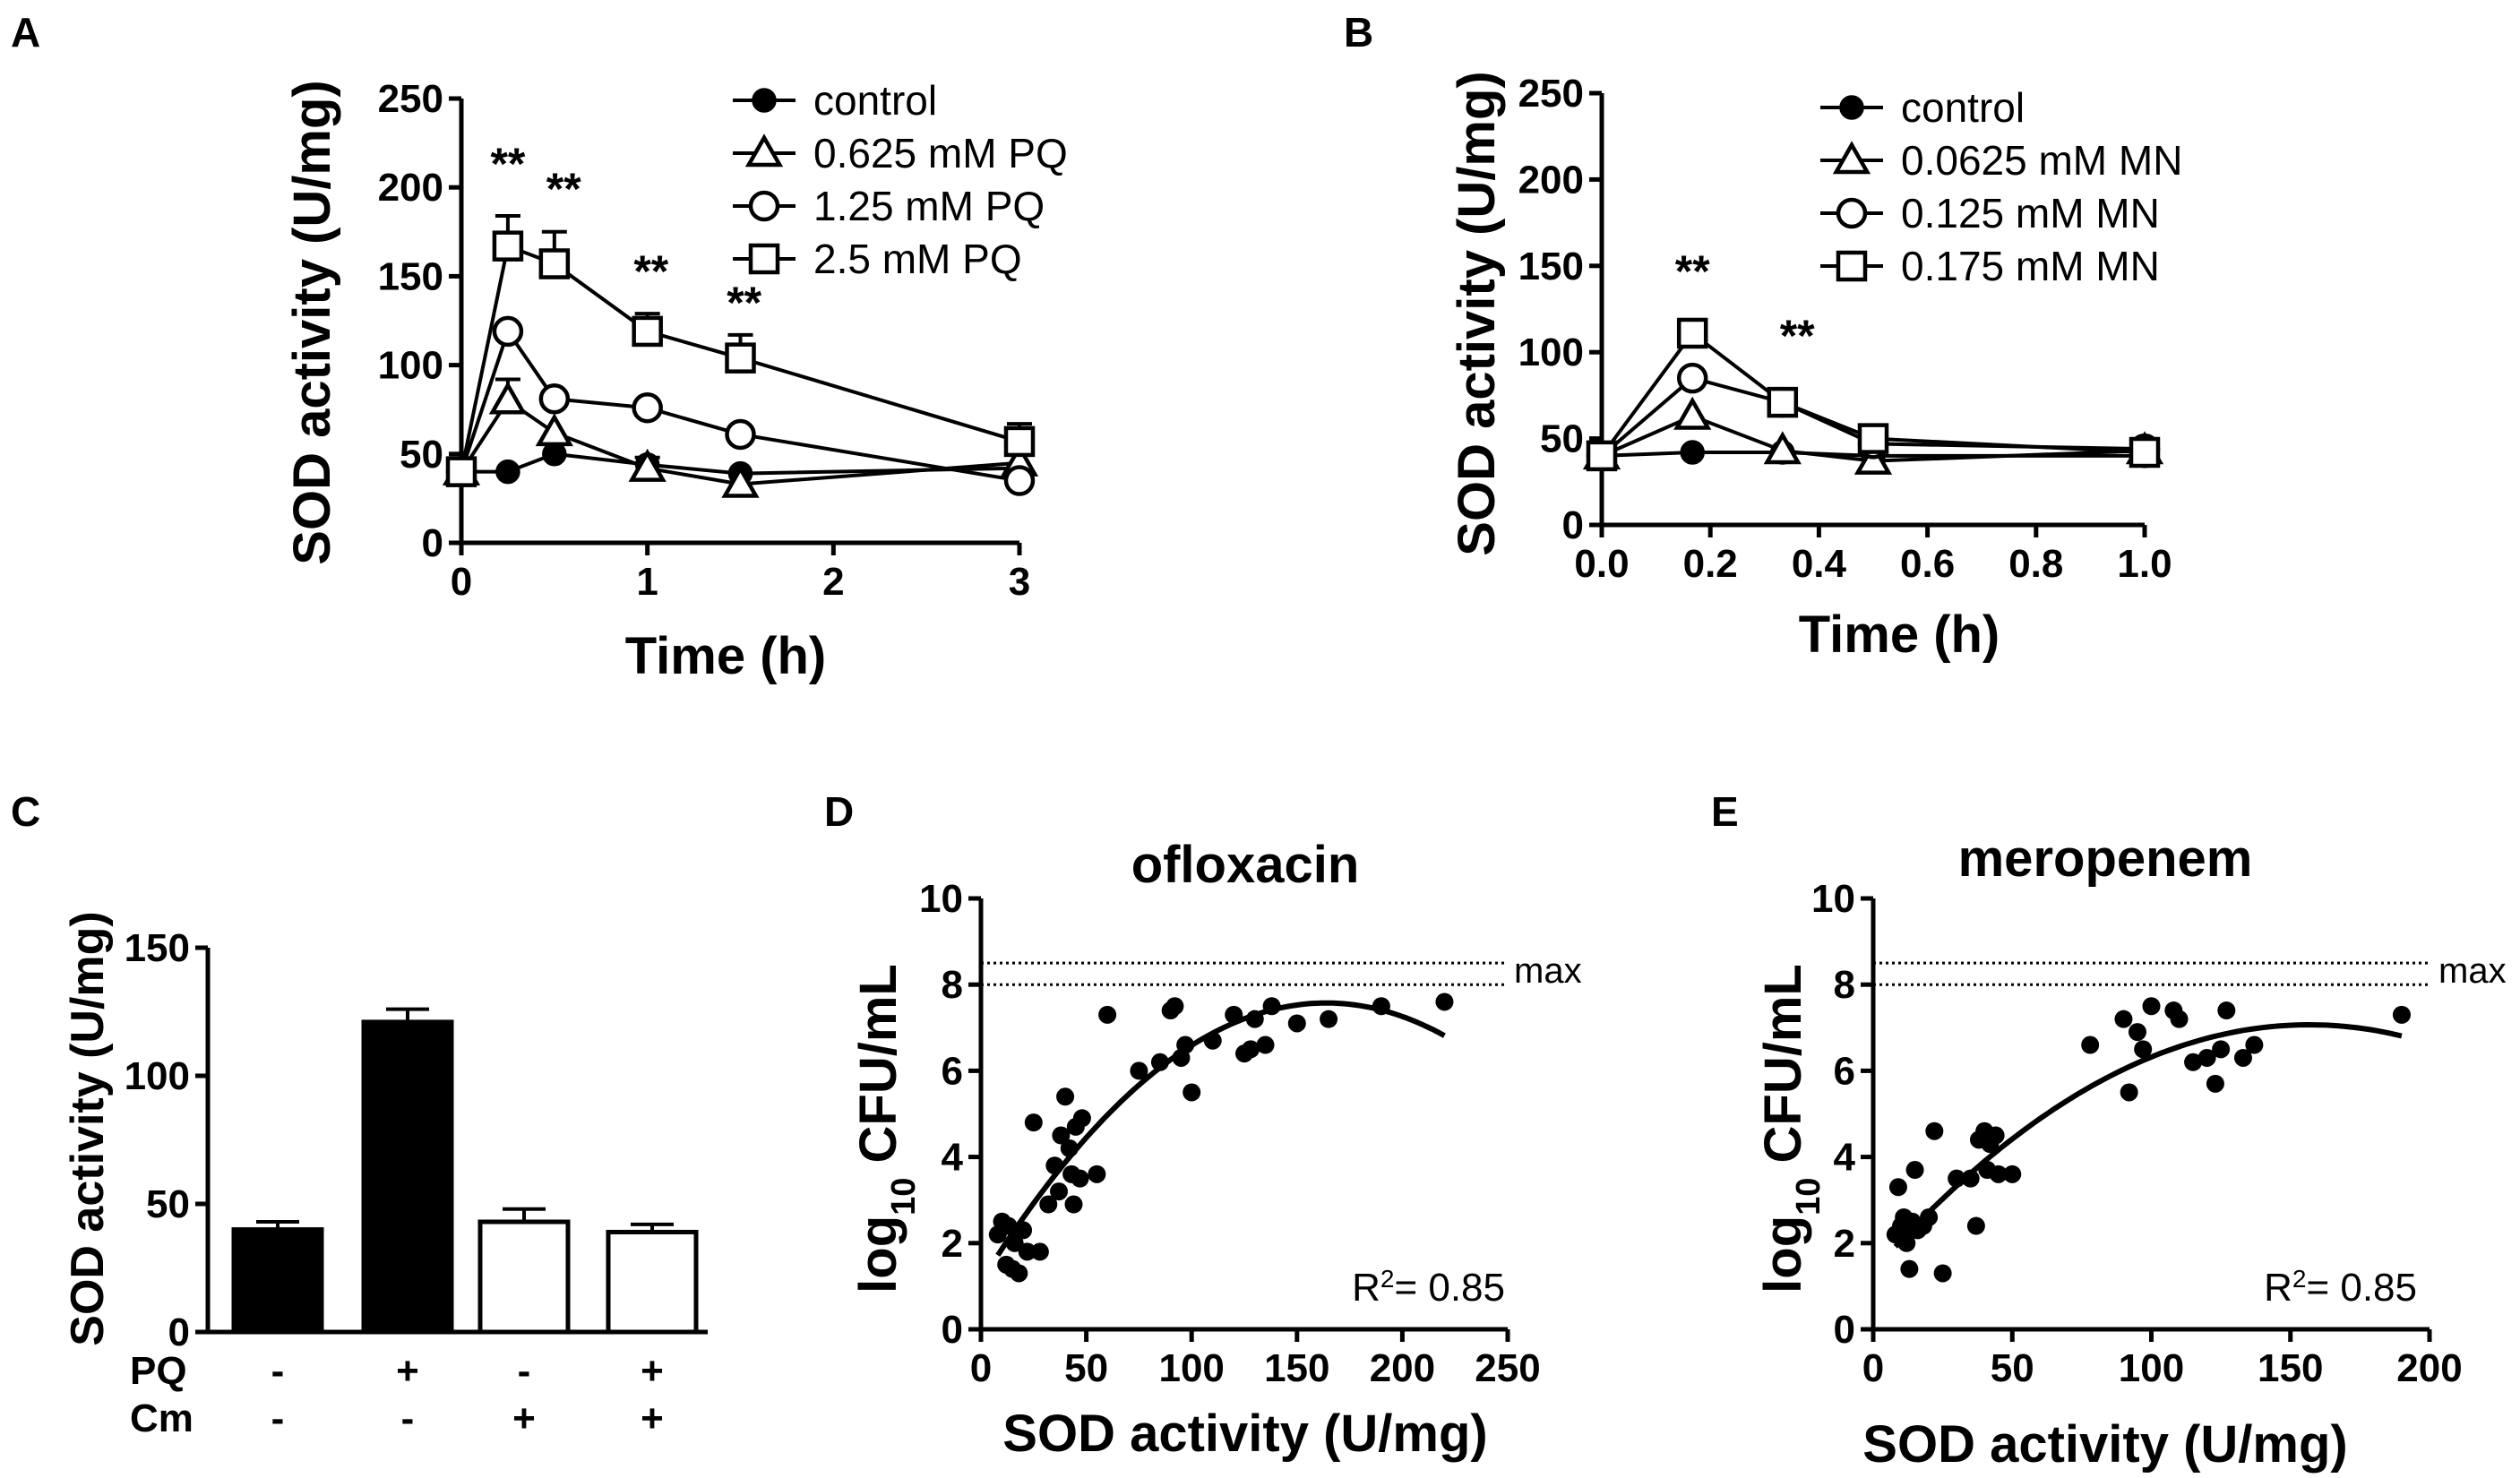 Image resolution: width=2520 pixels, height=1478 pixels. What do you see at coordinates (162, 1418) in the screenshot?
I see `row-label-cm: Cm` at bounding box center [162, 1418].